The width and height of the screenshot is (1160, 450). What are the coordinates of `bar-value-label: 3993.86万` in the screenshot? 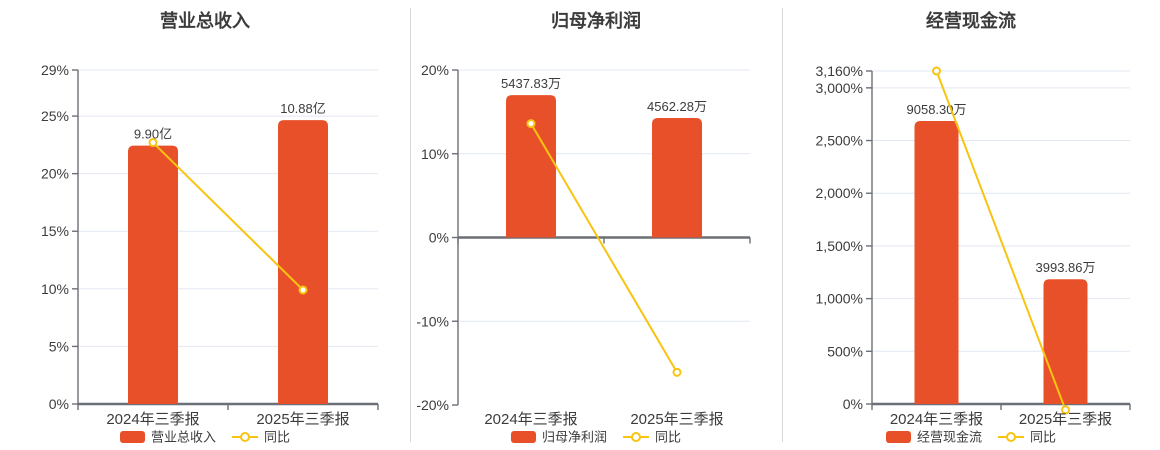 It's located at (1066, 267).